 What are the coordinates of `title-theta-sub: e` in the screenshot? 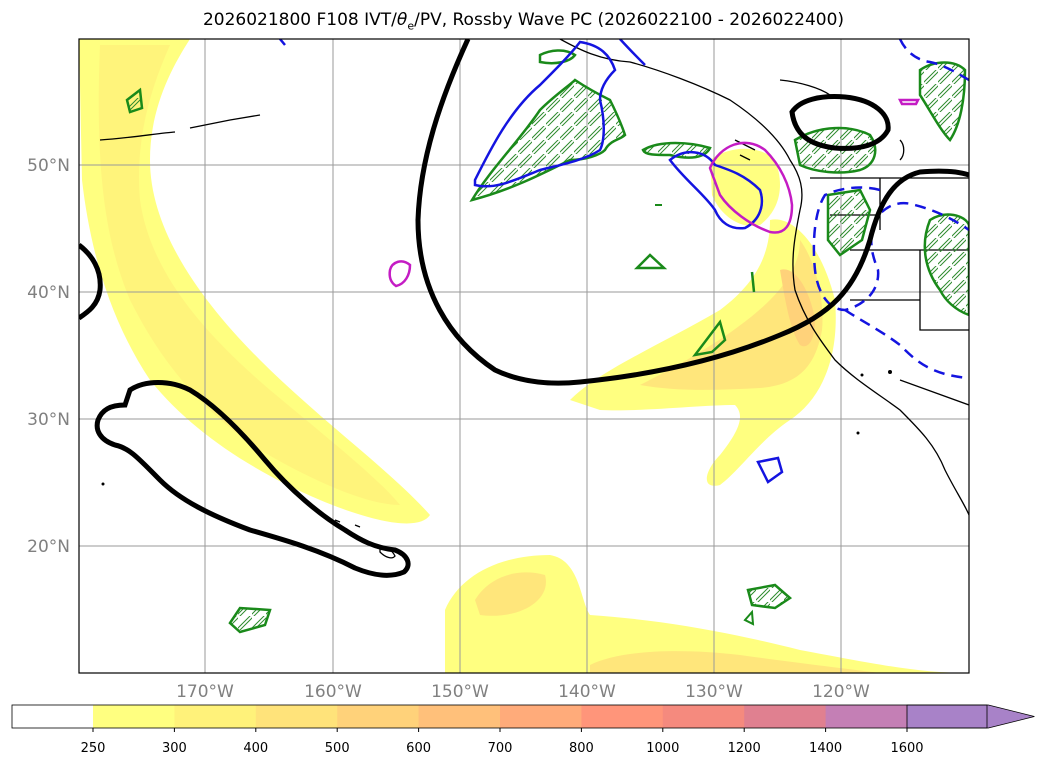 It's located at (411, 26).